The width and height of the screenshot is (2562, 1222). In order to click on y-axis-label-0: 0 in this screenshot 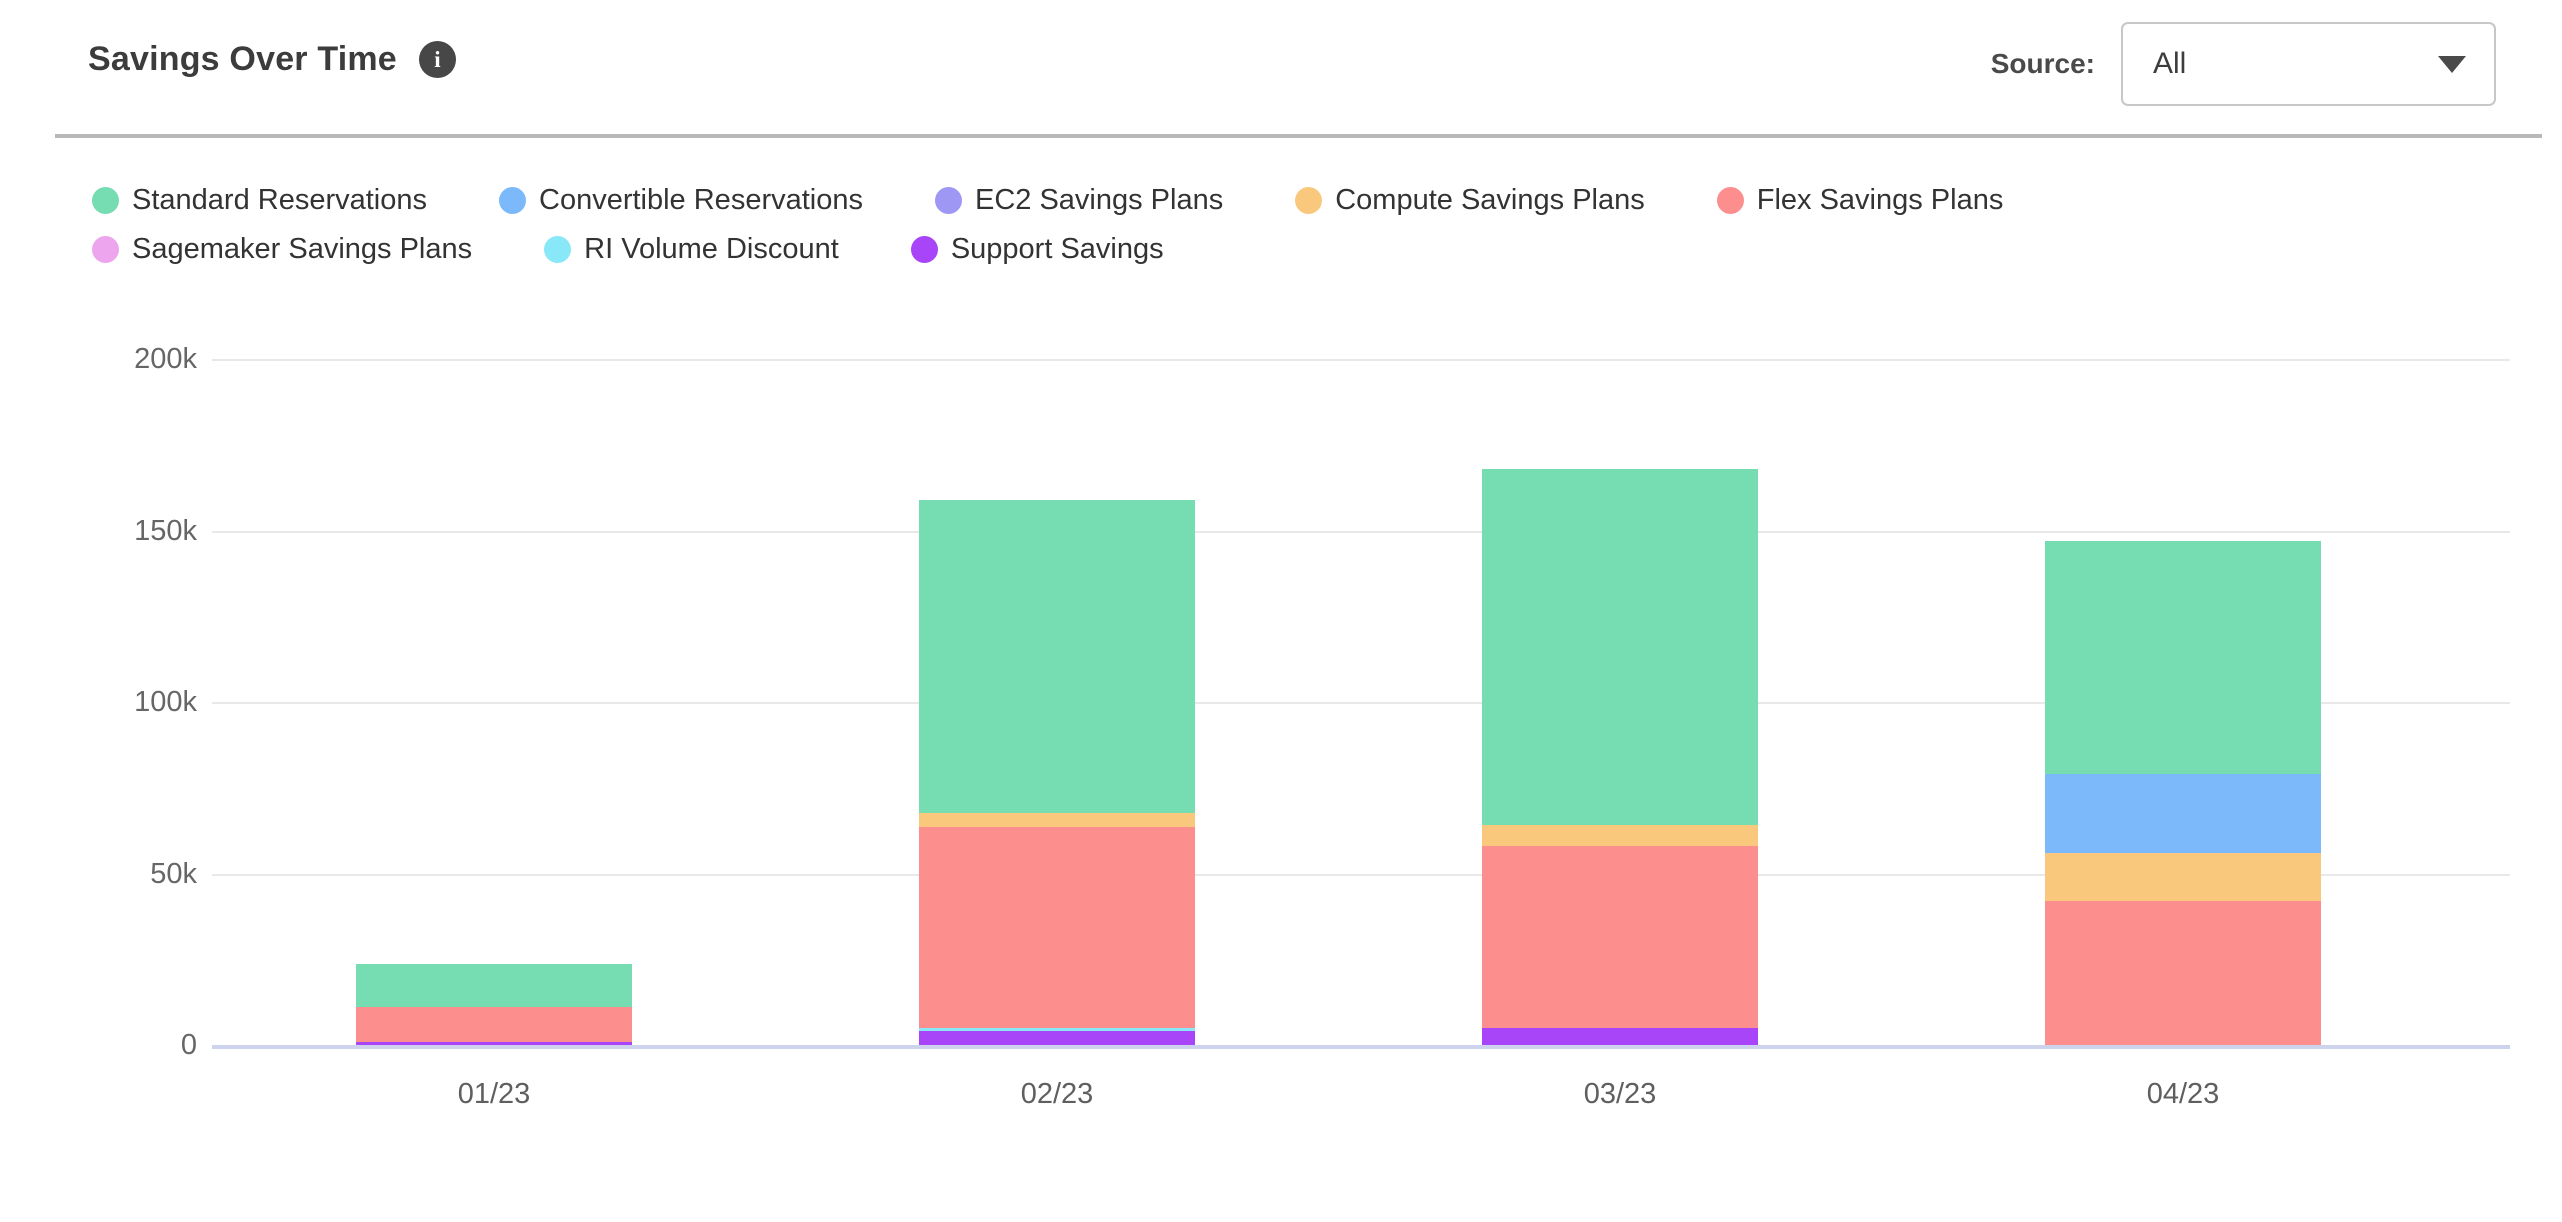, I will do `click(188, 1045)`.